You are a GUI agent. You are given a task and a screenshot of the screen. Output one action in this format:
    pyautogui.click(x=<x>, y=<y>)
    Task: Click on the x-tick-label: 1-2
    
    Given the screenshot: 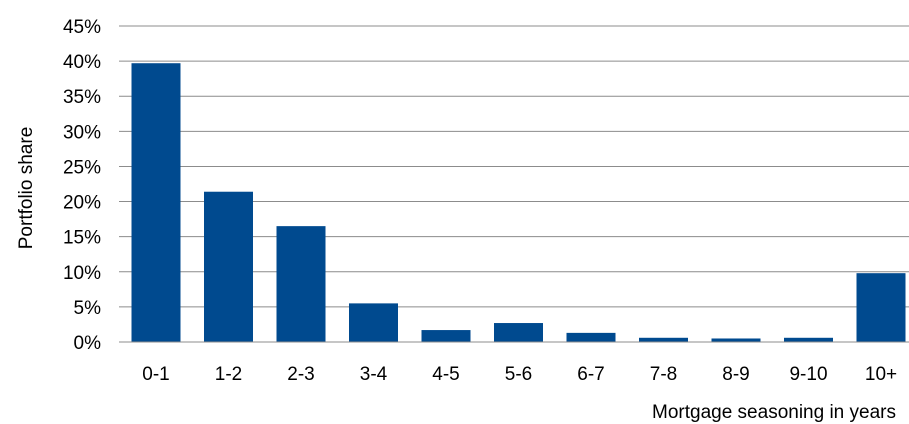 What is the action you would take?
    pyautogui.click(x=228, y=374)
    